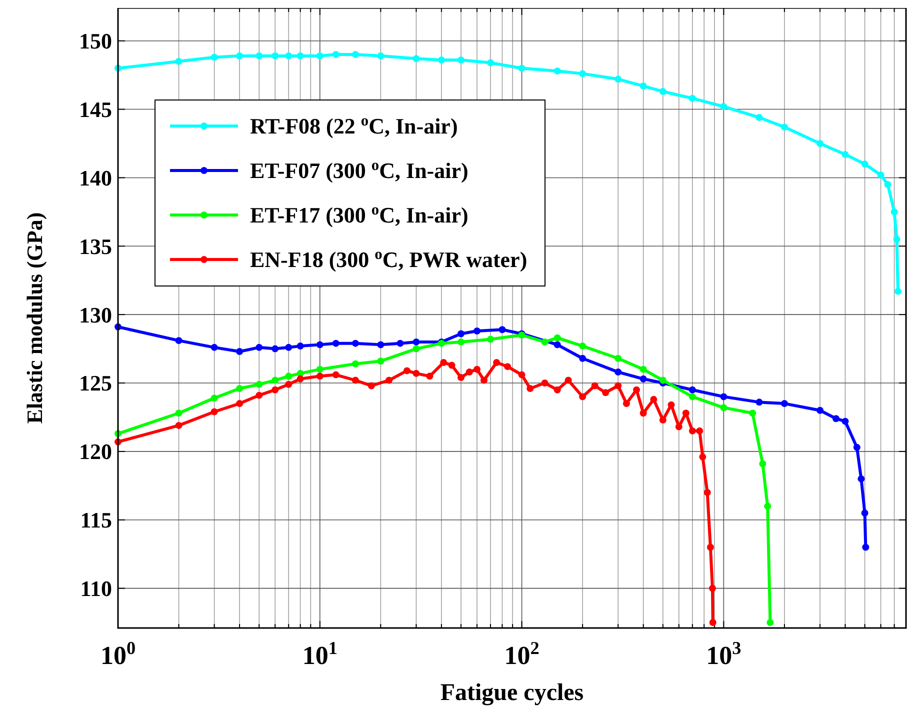 This screenshot has width=918, height=715. I want to click on x-axis-title: Fatigue cycles, so click(512, 693).